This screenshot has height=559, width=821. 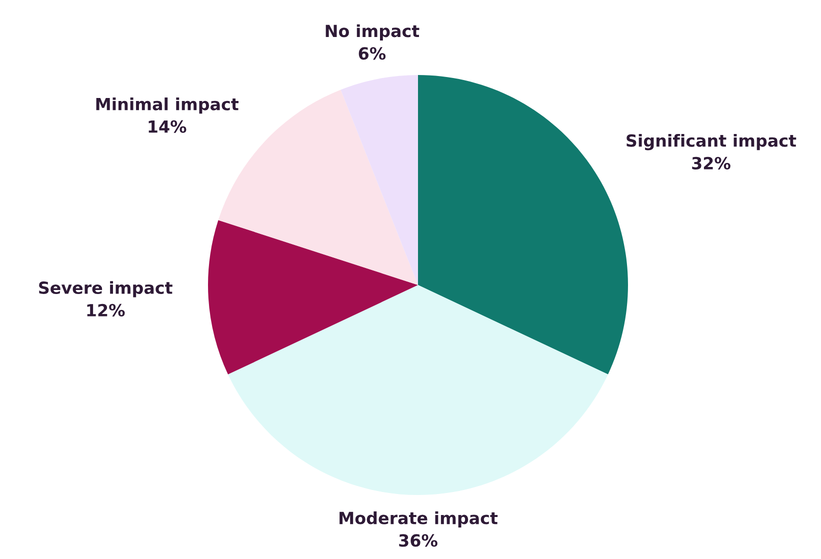 I want to click on data-label: 14%, so click(x=167, y=126).